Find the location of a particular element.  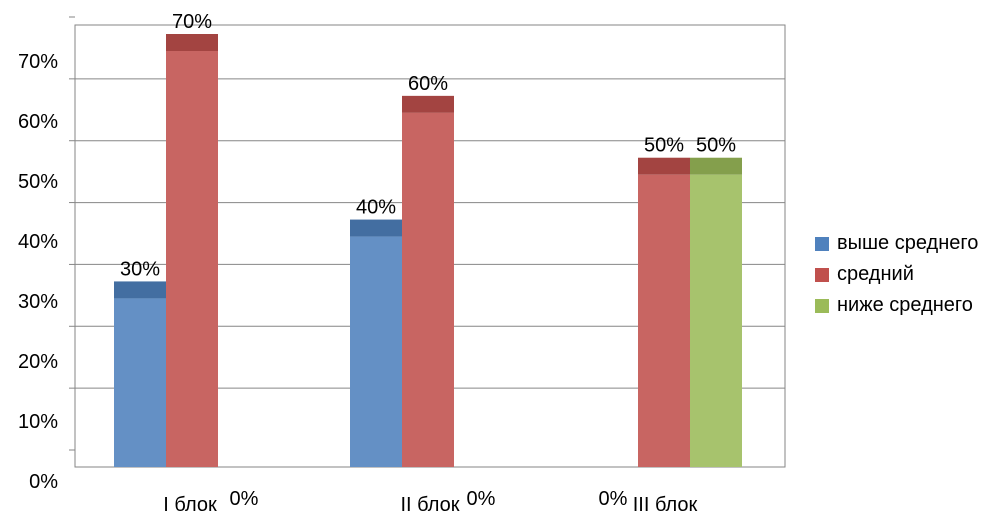

legend-swatch-above-average is located at coordinates (822, 243).